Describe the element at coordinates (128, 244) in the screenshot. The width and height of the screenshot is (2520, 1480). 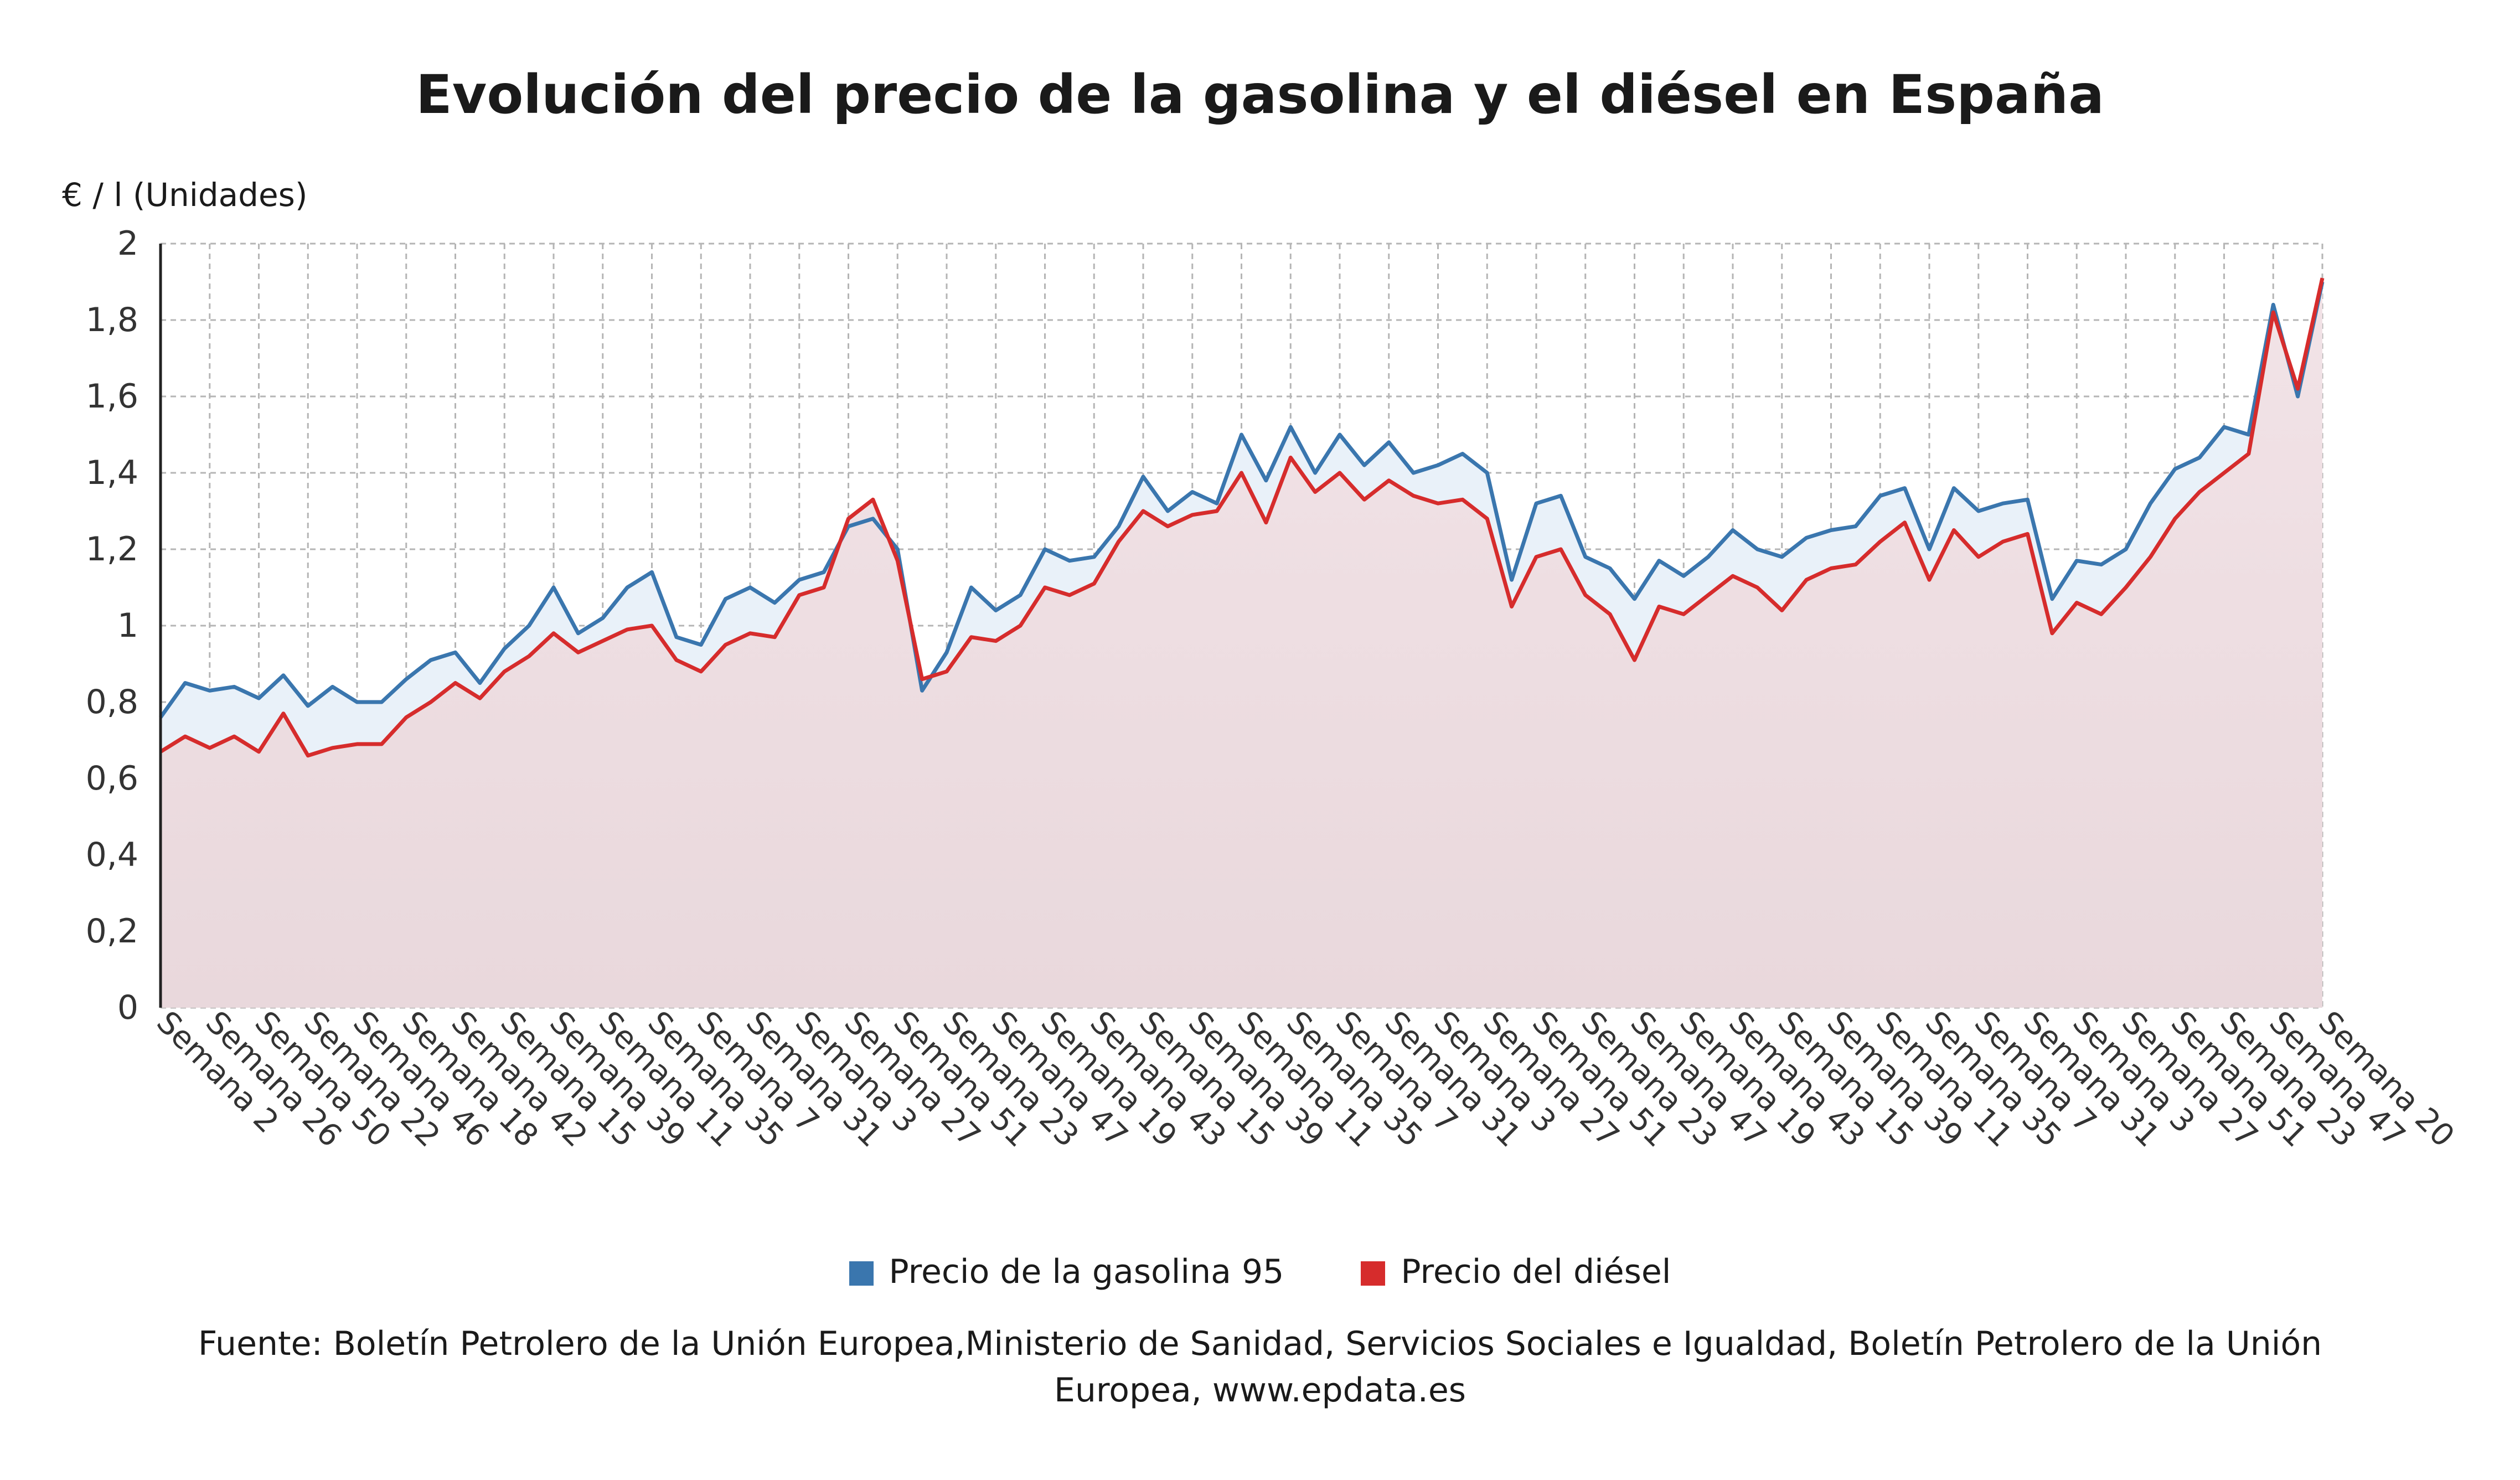
I see `y-tick-label: 2` at that location.